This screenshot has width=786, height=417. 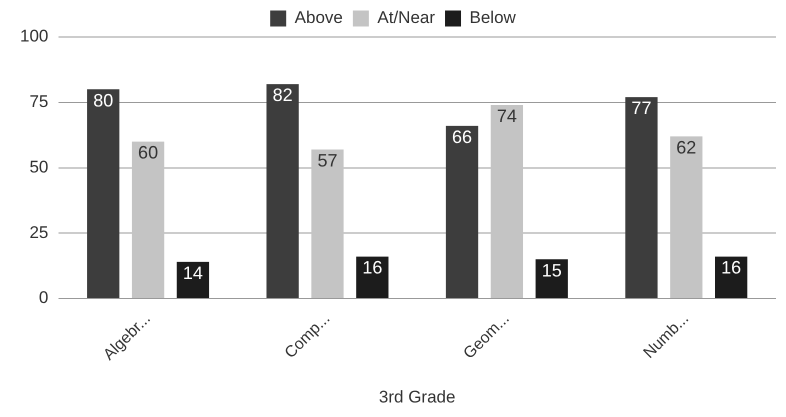 I want to click on data-label: 57, so click(x=327, y=160).